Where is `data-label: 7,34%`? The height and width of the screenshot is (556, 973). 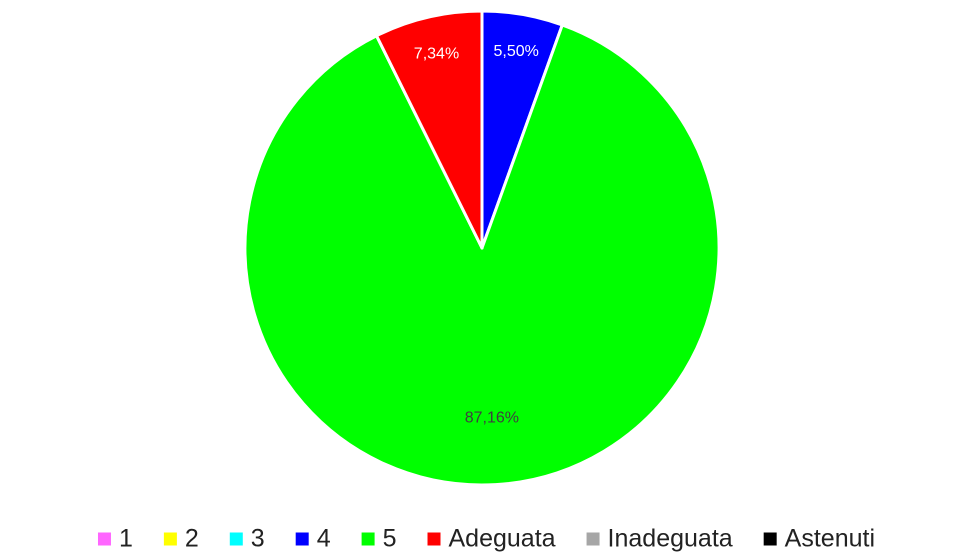
data-label: 7,34% is located at coordinates (436, 53).